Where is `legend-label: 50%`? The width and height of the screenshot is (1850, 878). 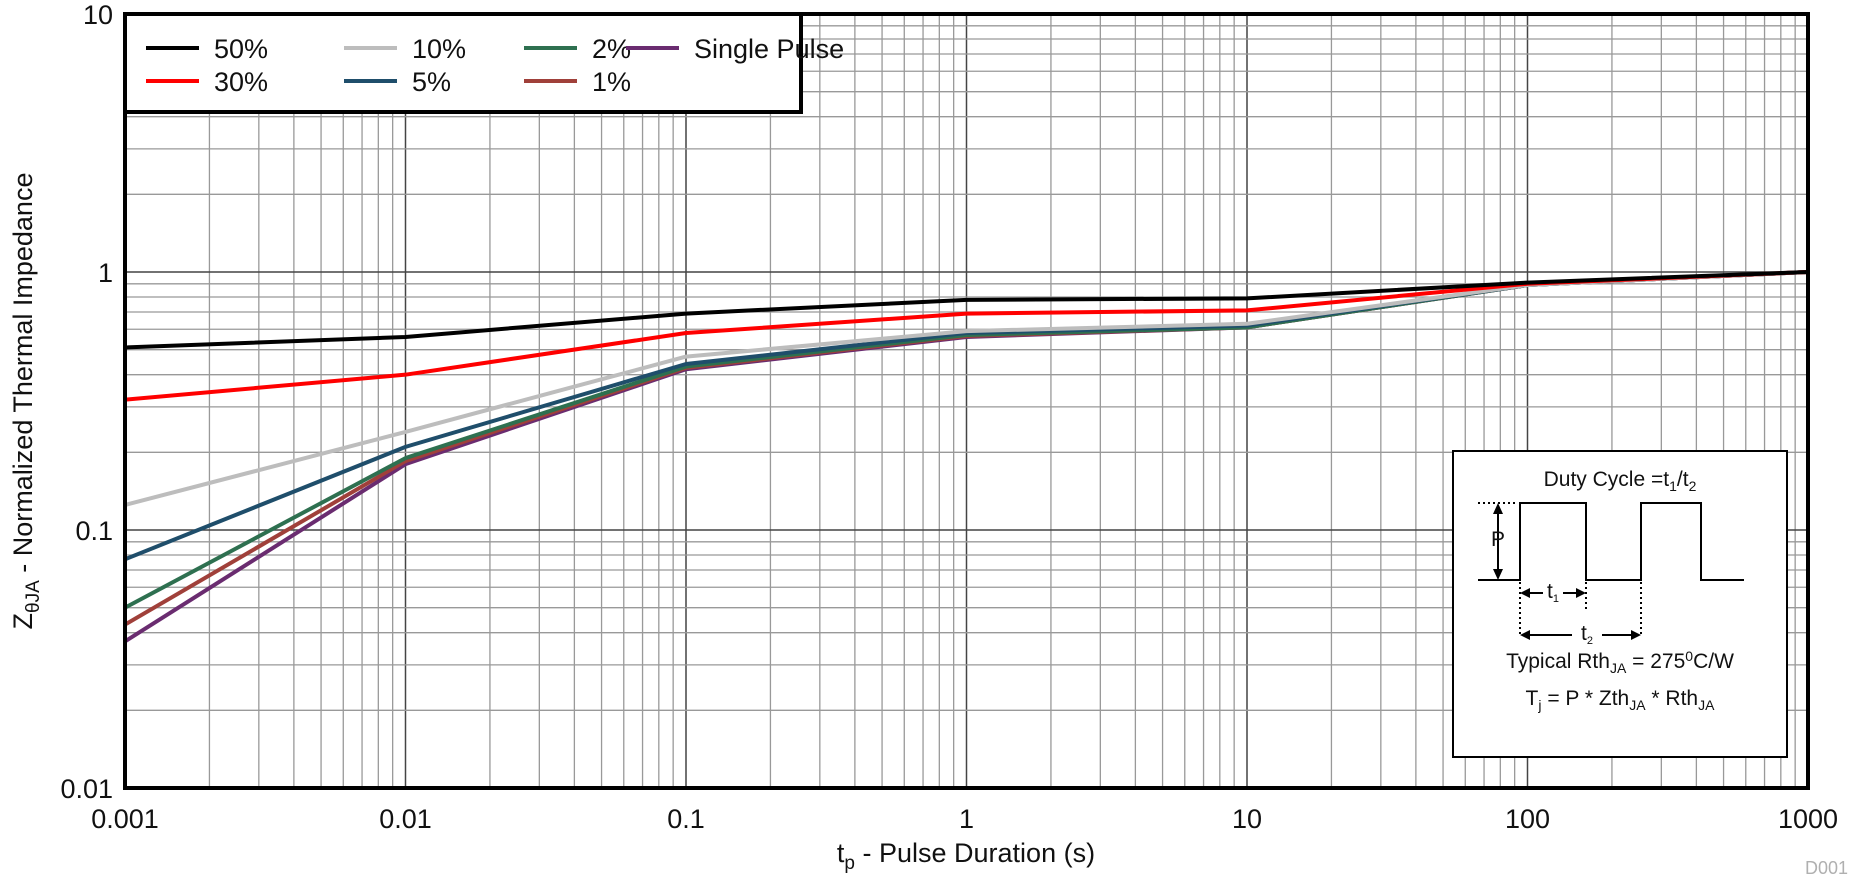
legend-label: 50% is located at coordinates (241, 49).